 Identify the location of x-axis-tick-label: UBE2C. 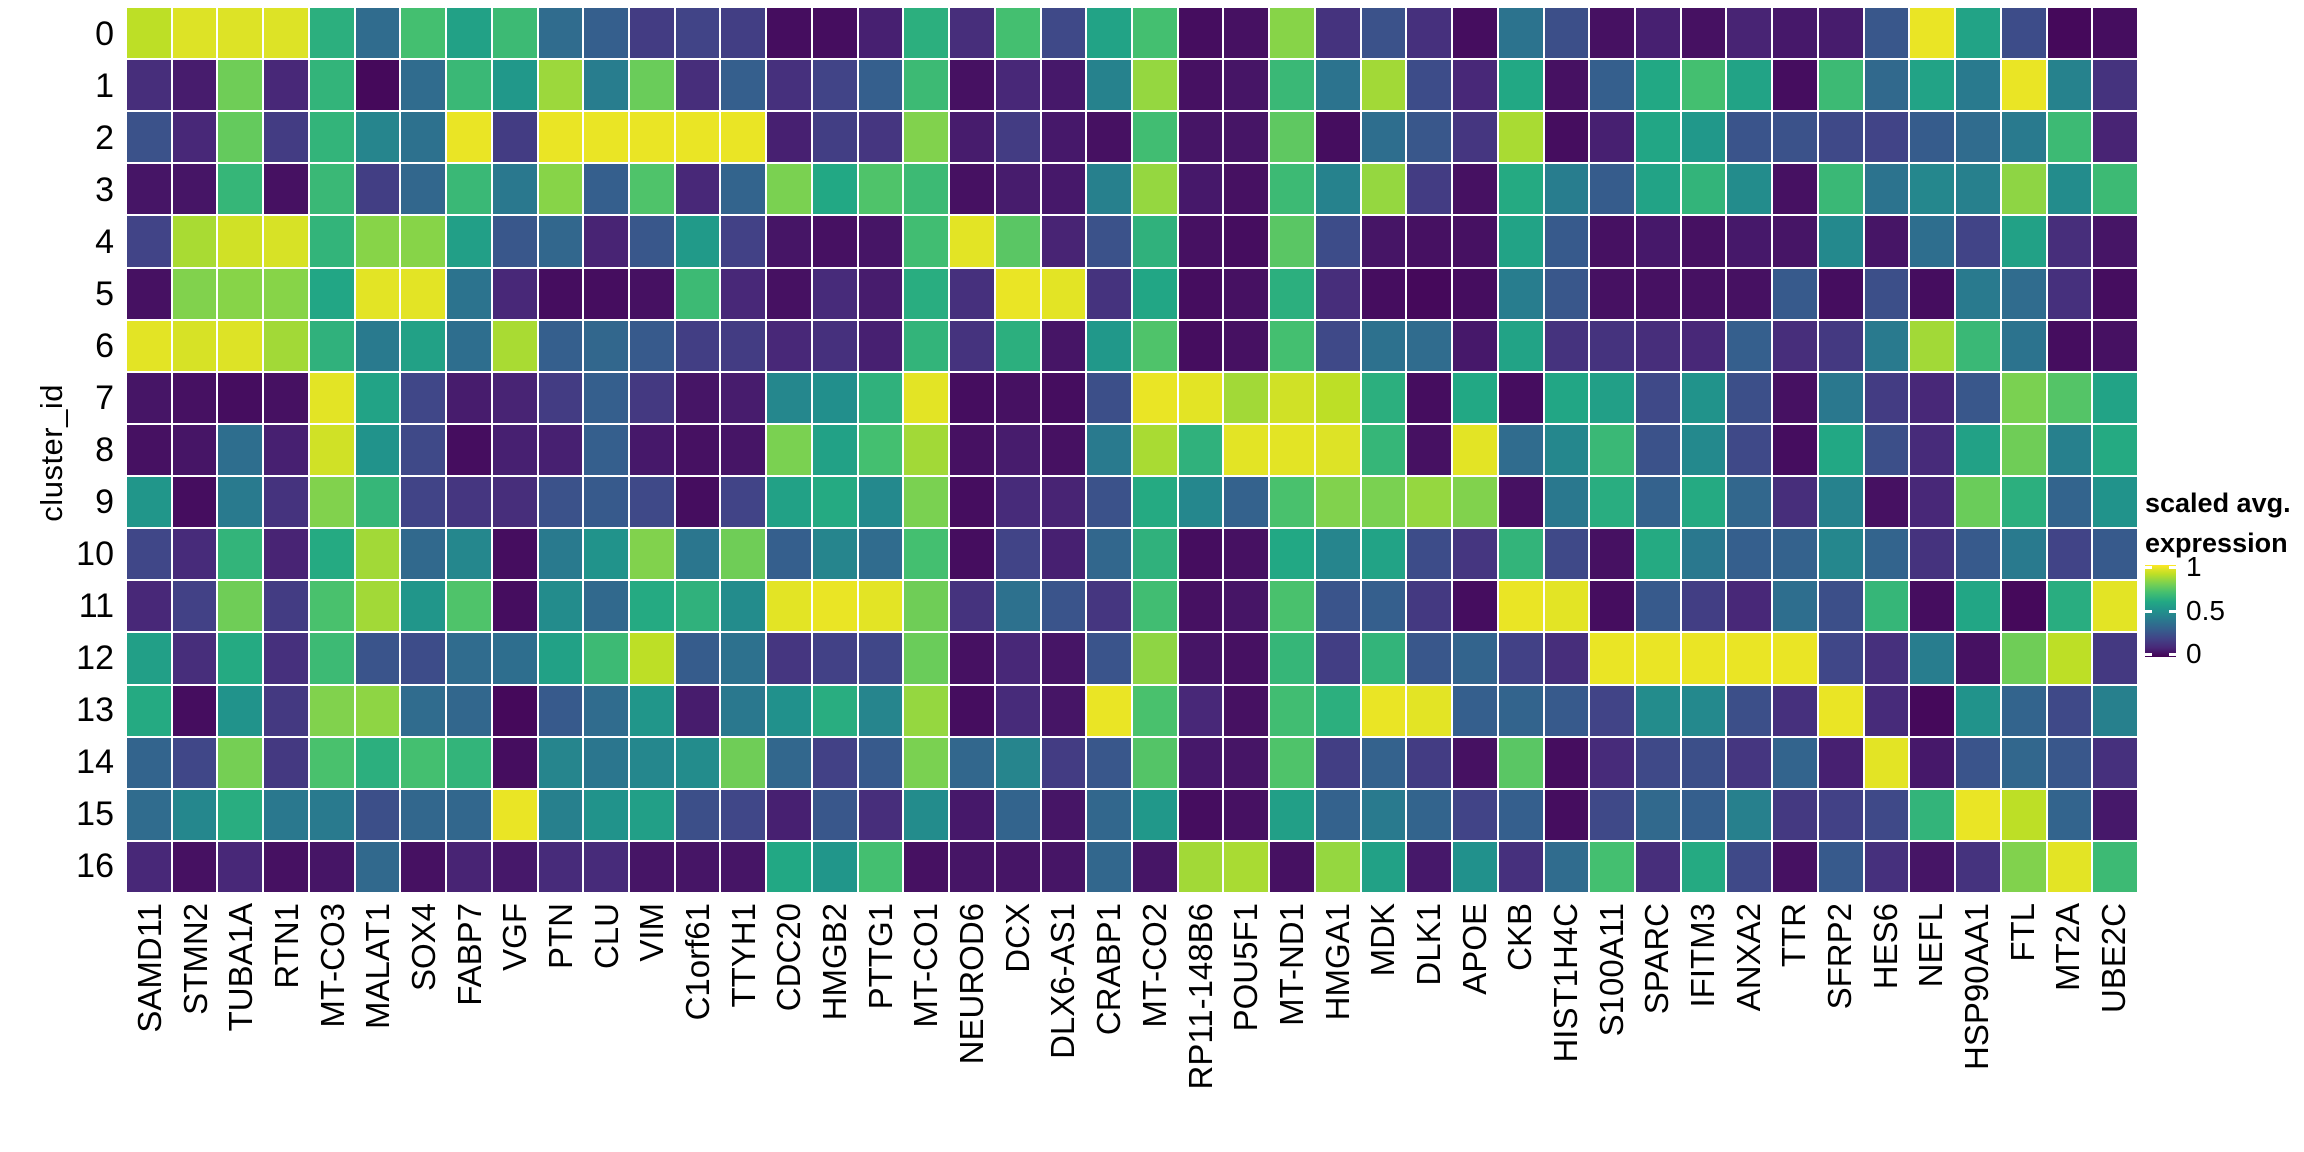
(2114, 958).